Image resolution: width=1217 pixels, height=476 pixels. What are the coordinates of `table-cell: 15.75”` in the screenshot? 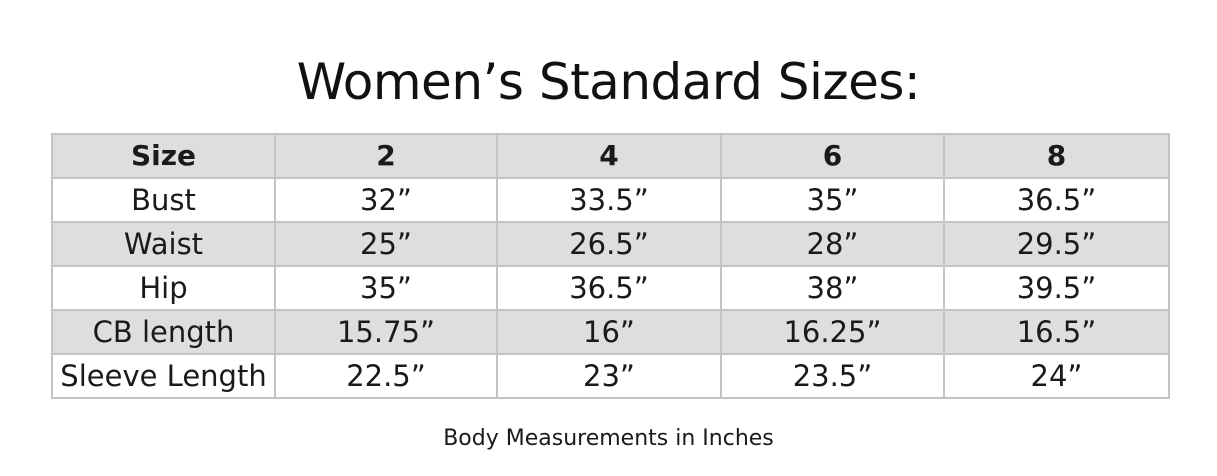 It's located at (386, 332).